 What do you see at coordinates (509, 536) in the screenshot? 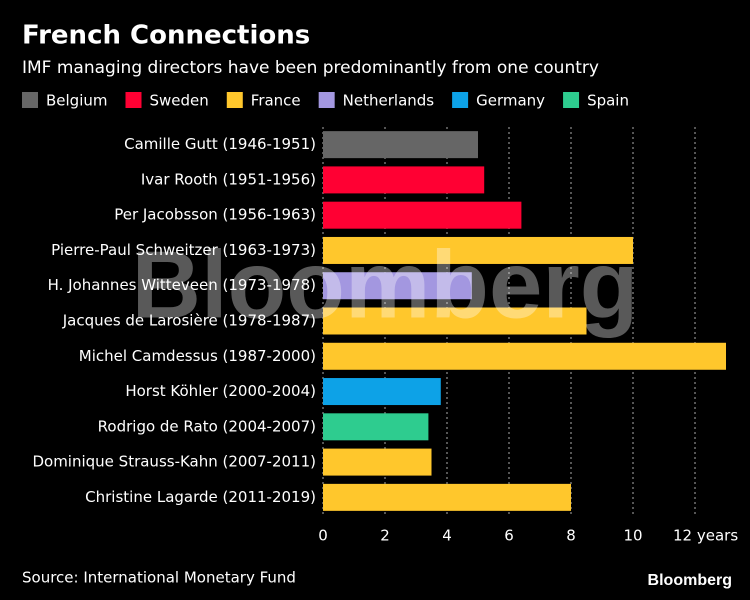
I see `x-tick-label: 6` at bounding box center [509, 536].